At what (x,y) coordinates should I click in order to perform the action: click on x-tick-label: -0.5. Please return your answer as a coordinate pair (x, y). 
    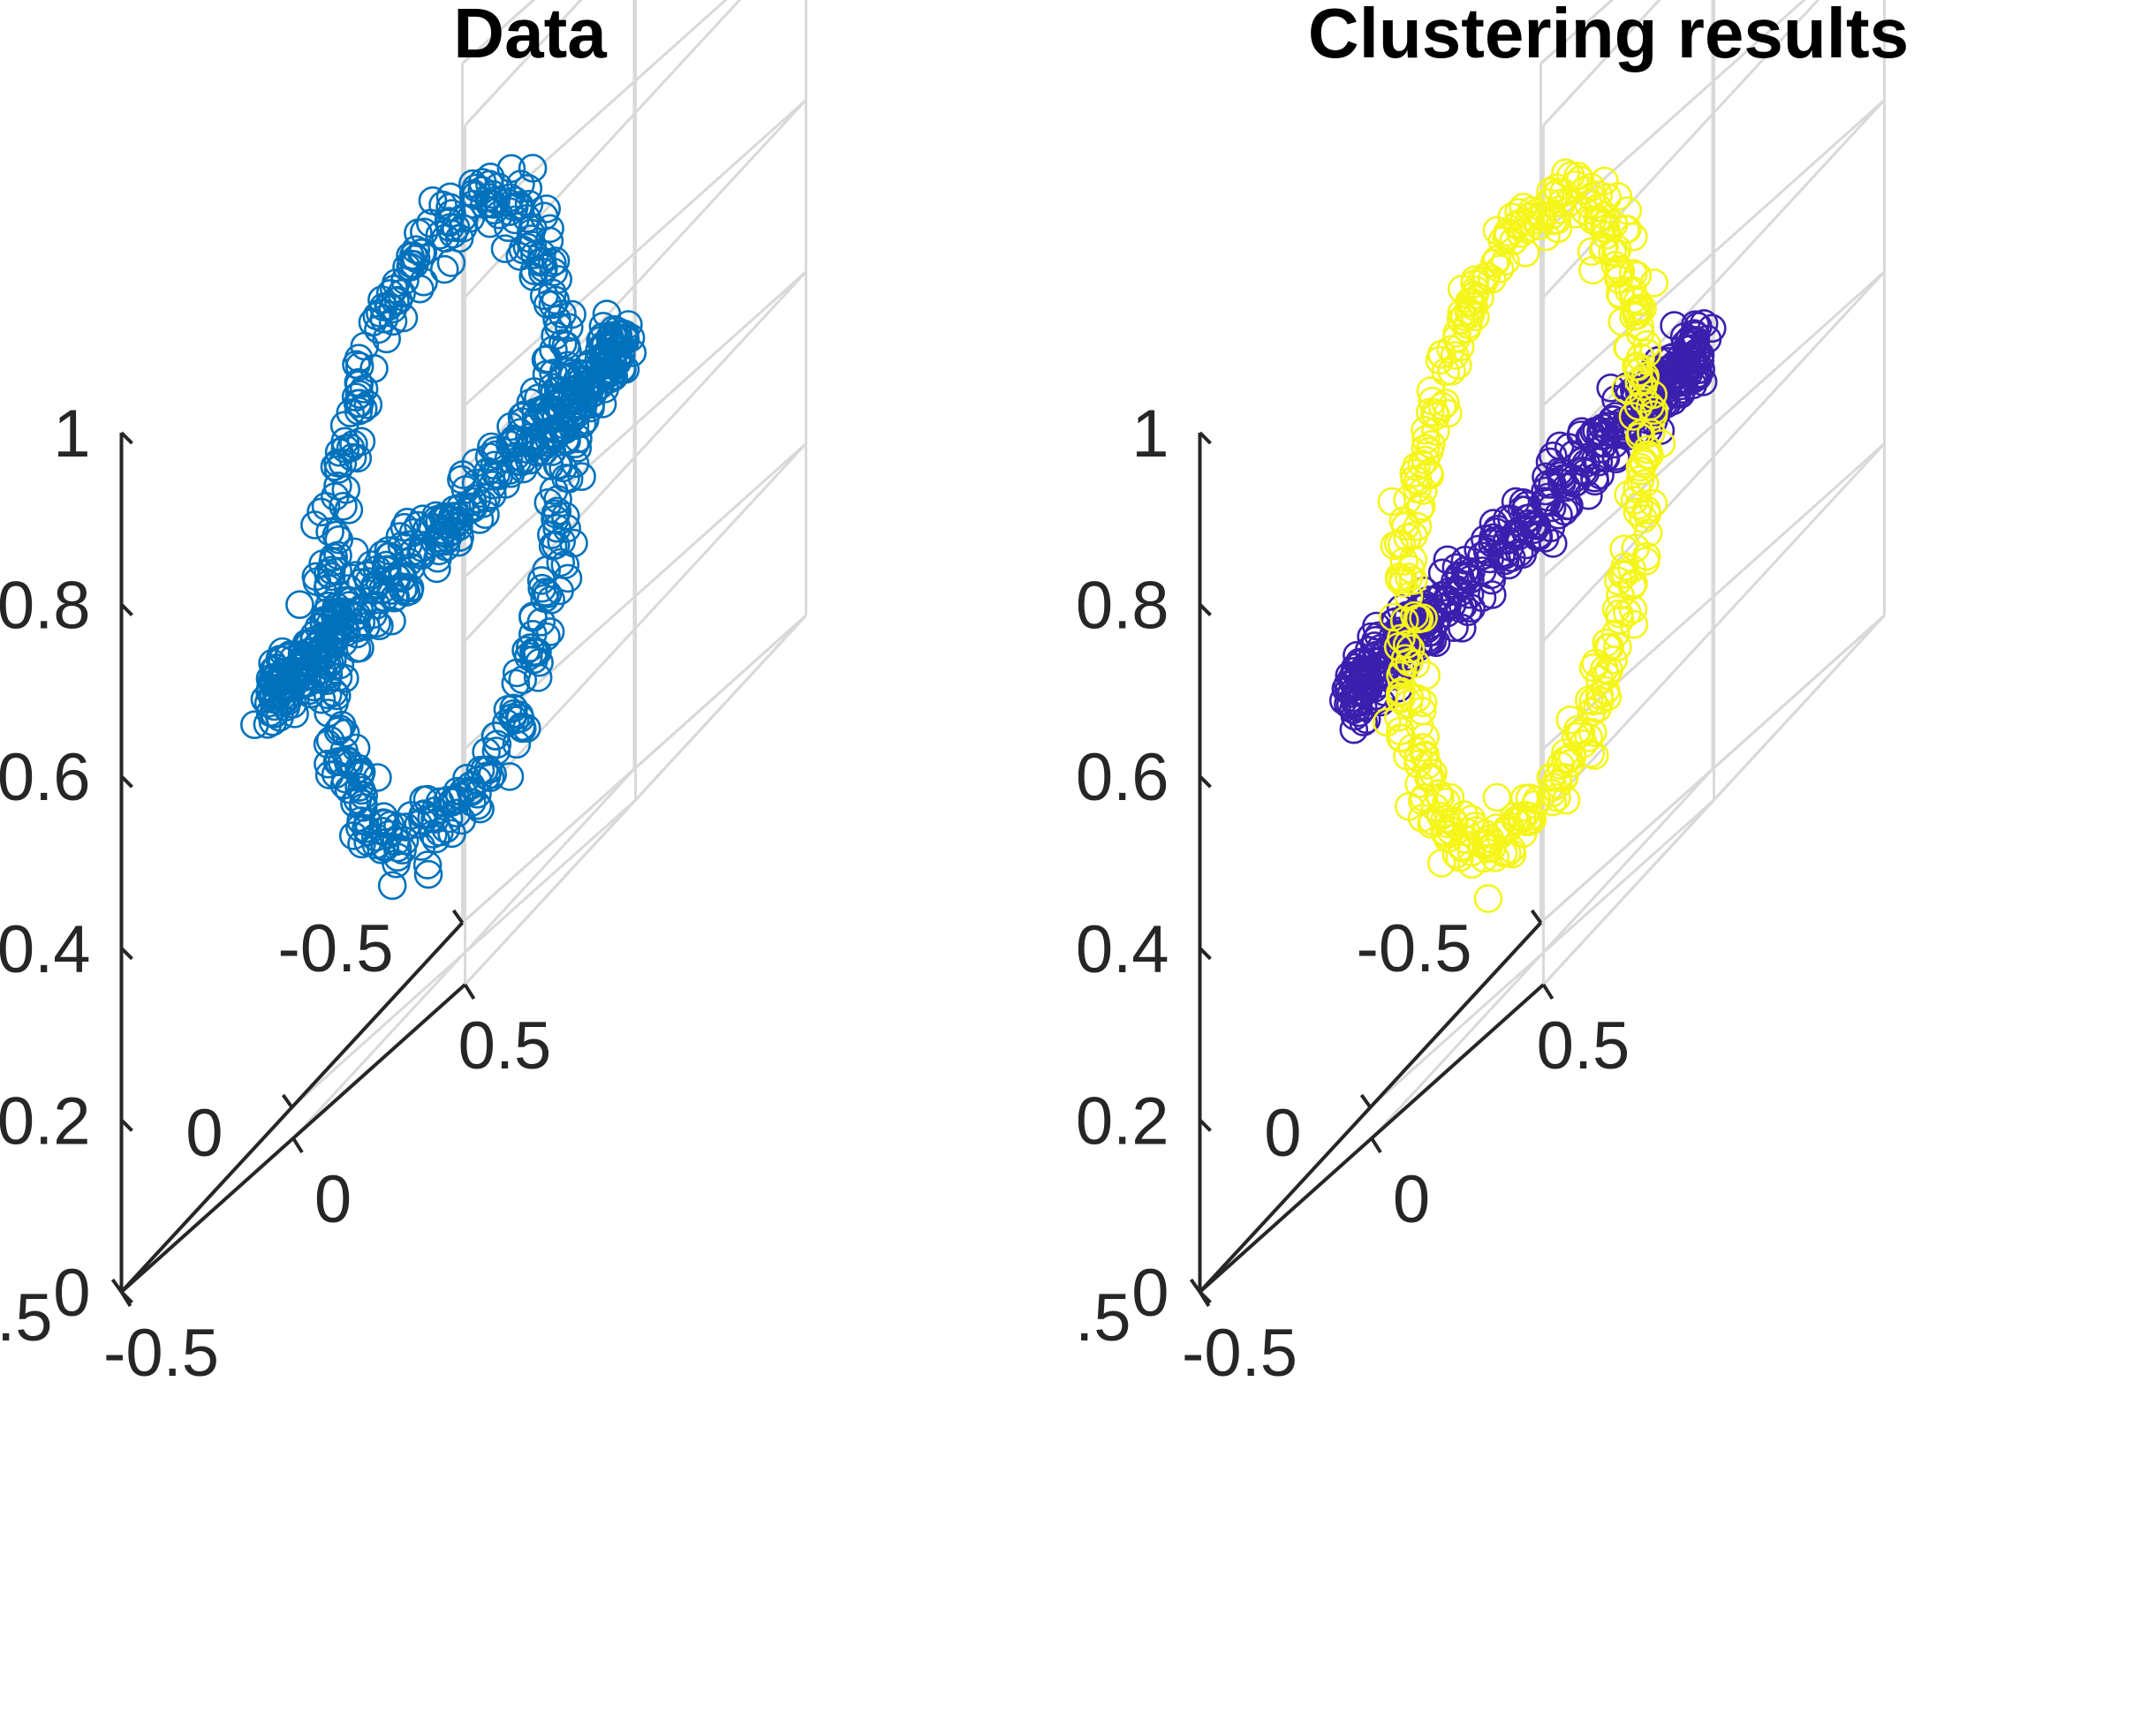
    Looking at the image, I should click on (336, 948).